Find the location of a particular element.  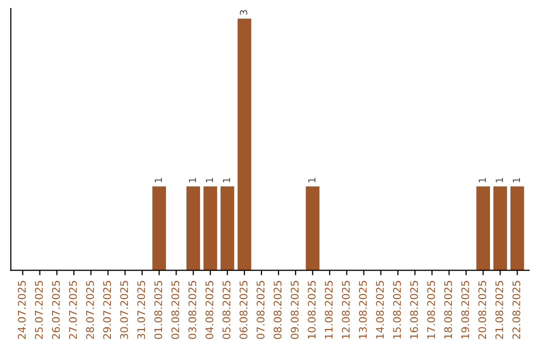

x-tick-label: 30.07.2025 is located at coordinates (124, 309).